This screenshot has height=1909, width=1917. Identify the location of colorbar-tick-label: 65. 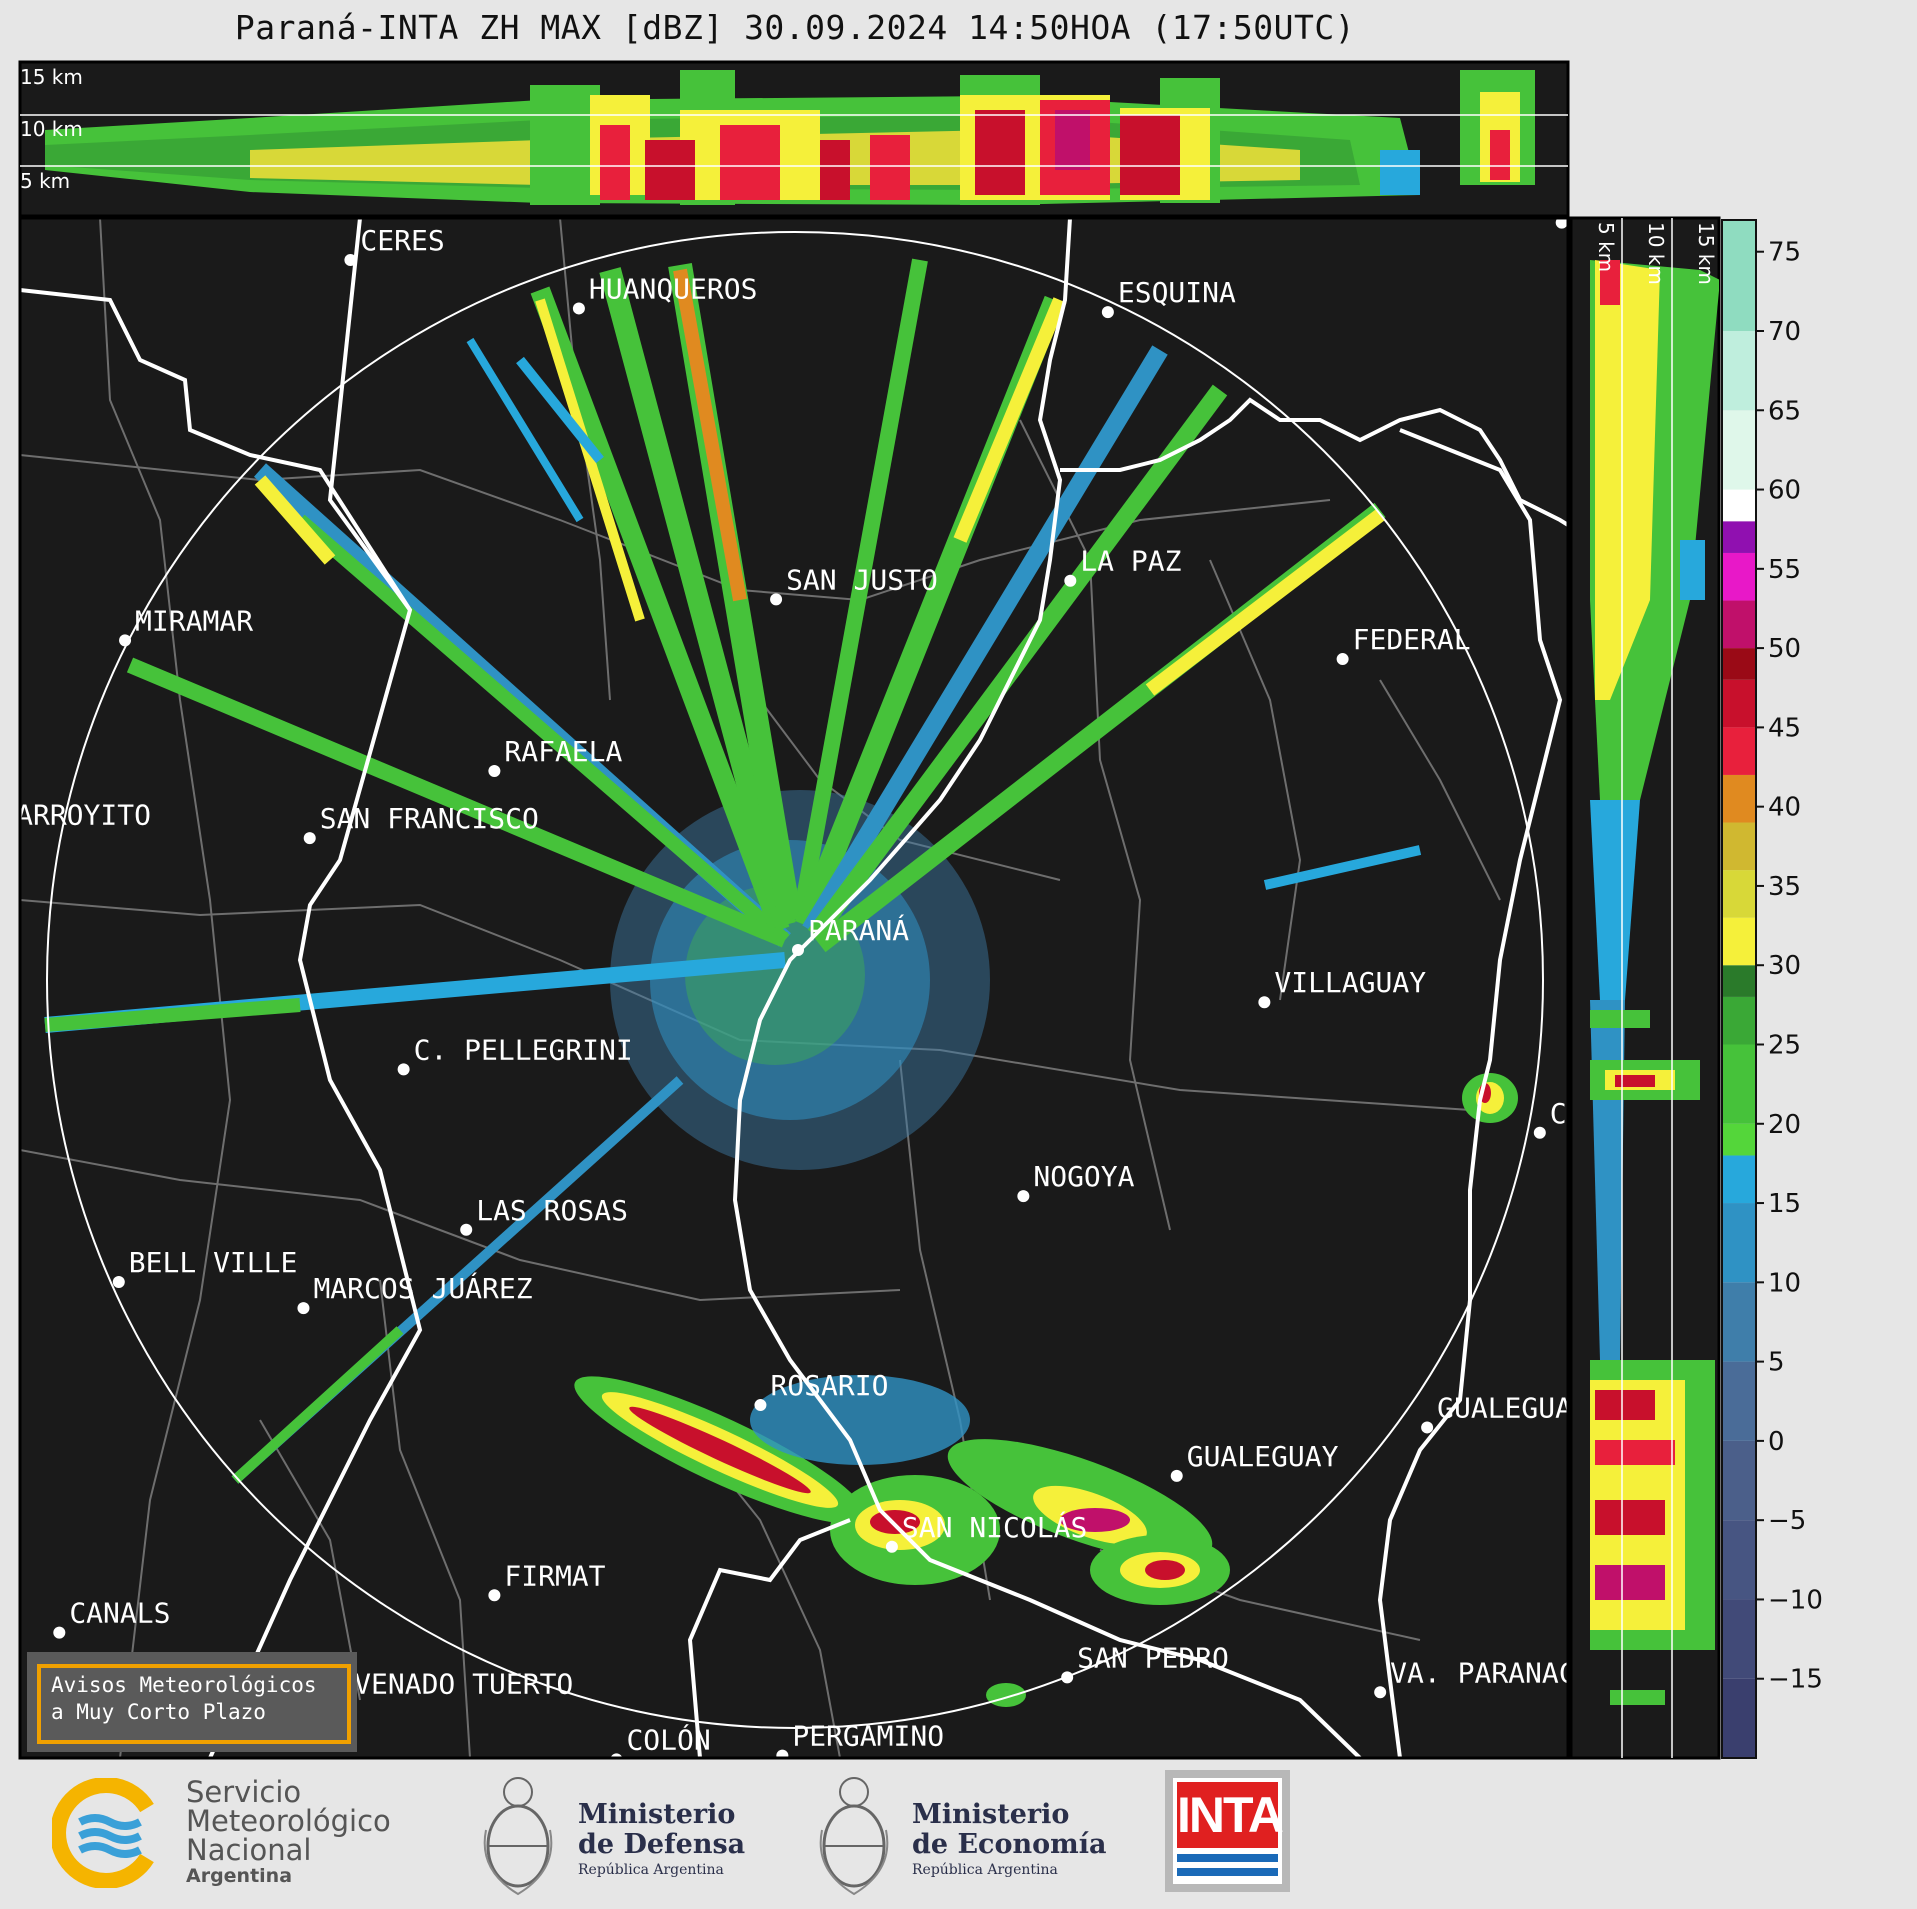
(1784, 411).